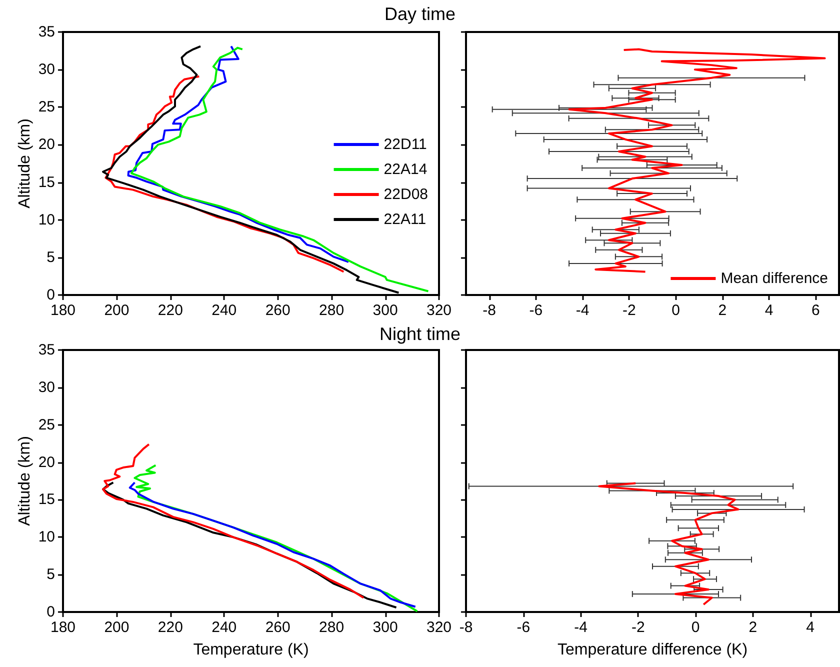 The height and width of the screenshot is (667, 840). Describe the element at coordinates (406, 194) in the screenshot. I see `legend-label: 22D08` at that location.